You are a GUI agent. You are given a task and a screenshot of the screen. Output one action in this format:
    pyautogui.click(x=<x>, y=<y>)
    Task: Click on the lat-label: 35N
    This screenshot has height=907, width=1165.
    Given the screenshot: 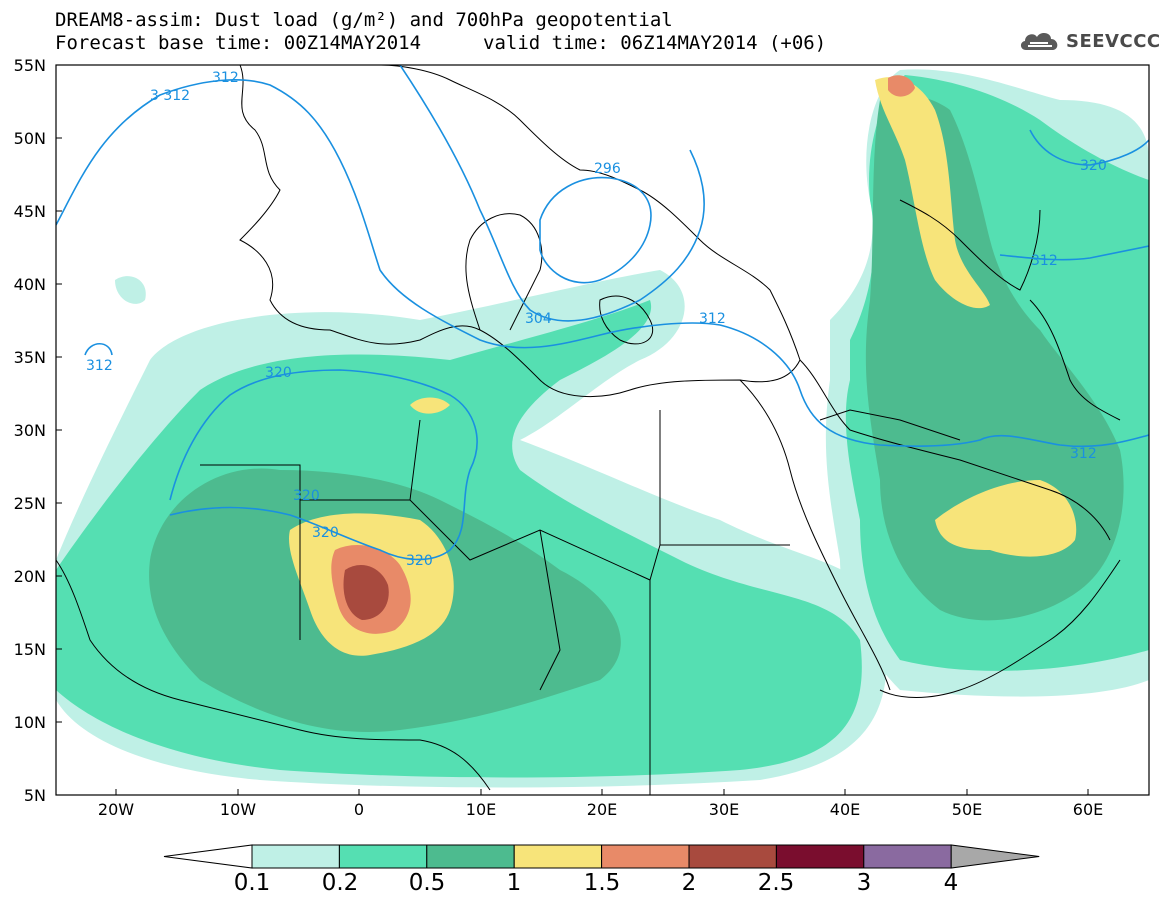 What is the action you would take?
    pyautogui.click(x=29, y=357)
    